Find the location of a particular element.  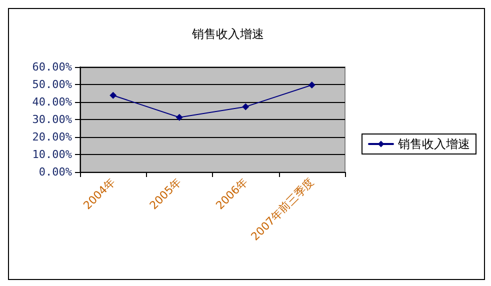

legend-label: 销售收入增速 is located at coordinates (433, 144).